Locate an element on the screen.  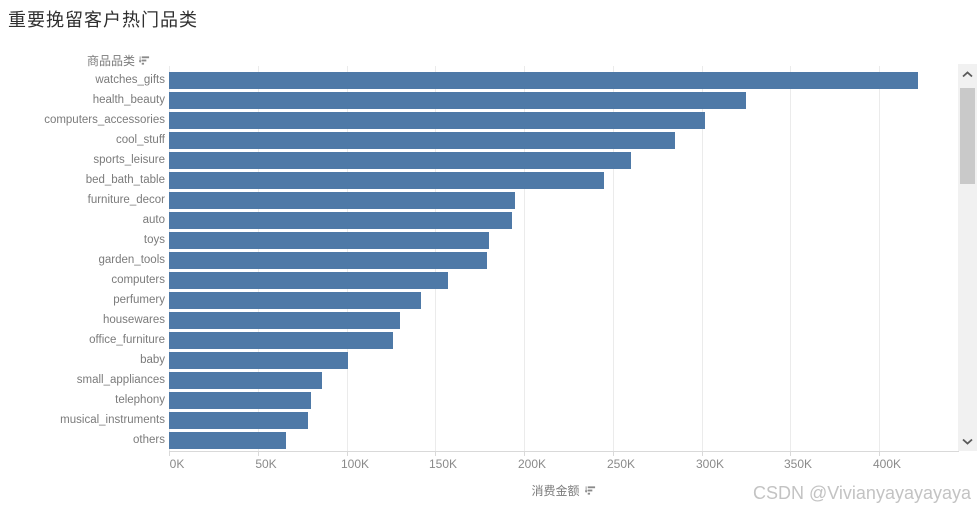
table-row: housewares is located at coordinates (479, 322).